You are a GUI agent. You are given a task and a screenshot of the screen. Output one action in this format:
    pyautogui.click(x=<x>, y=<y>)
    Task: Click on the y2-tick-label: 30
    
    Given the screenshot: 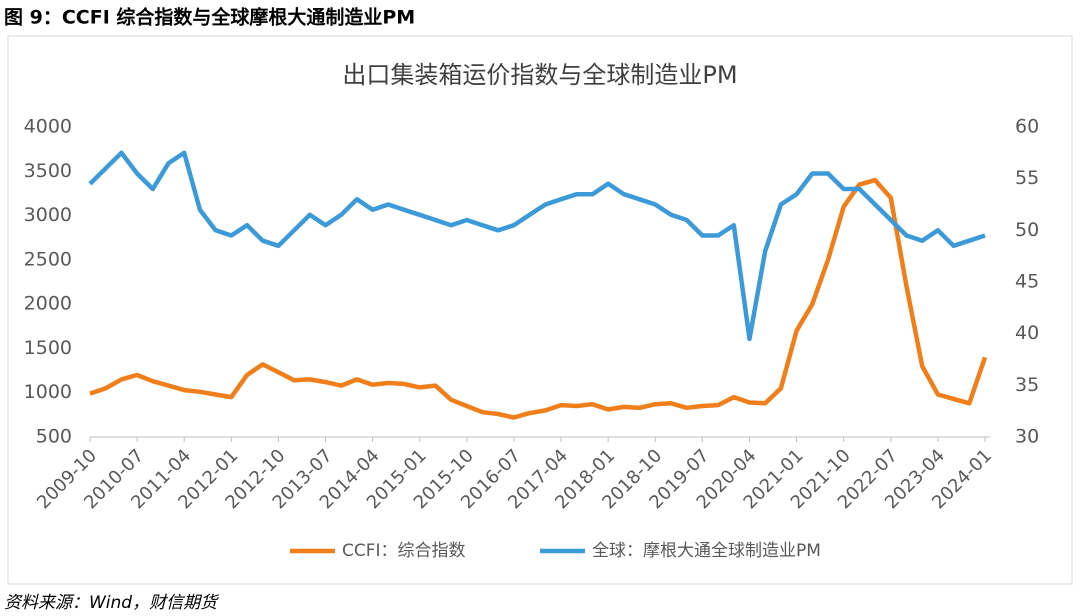 What is the action you would take?
    pyautogui.click(x=1027, y=437)
    